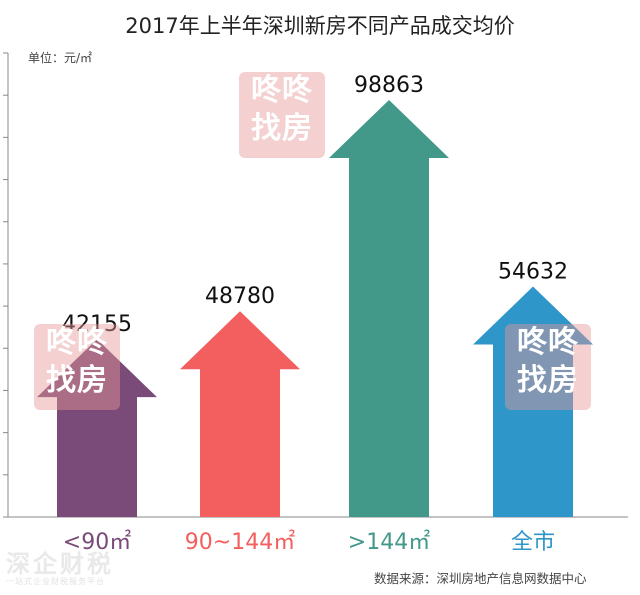 The width and height of the screenshot is (640, 595). Describe the element at coordinates (240, 296) in the screenshot. I see `data-label: 48780` at that location.